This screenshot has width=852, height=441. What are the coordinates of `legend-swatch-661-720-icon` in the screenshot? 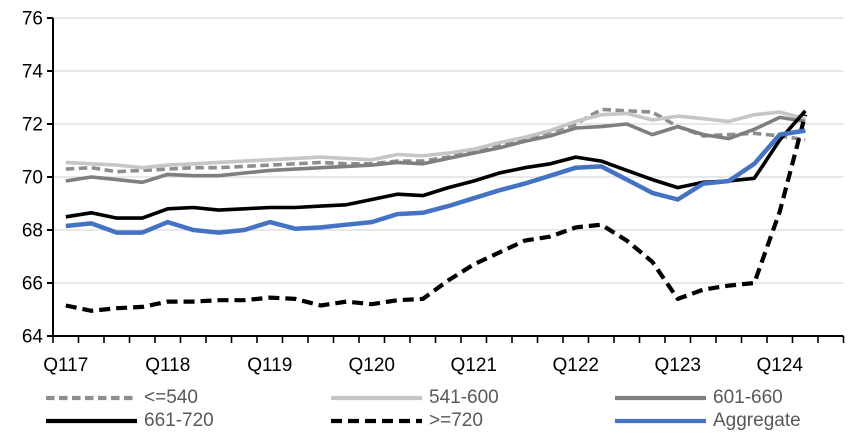 It's located at (91, 421).